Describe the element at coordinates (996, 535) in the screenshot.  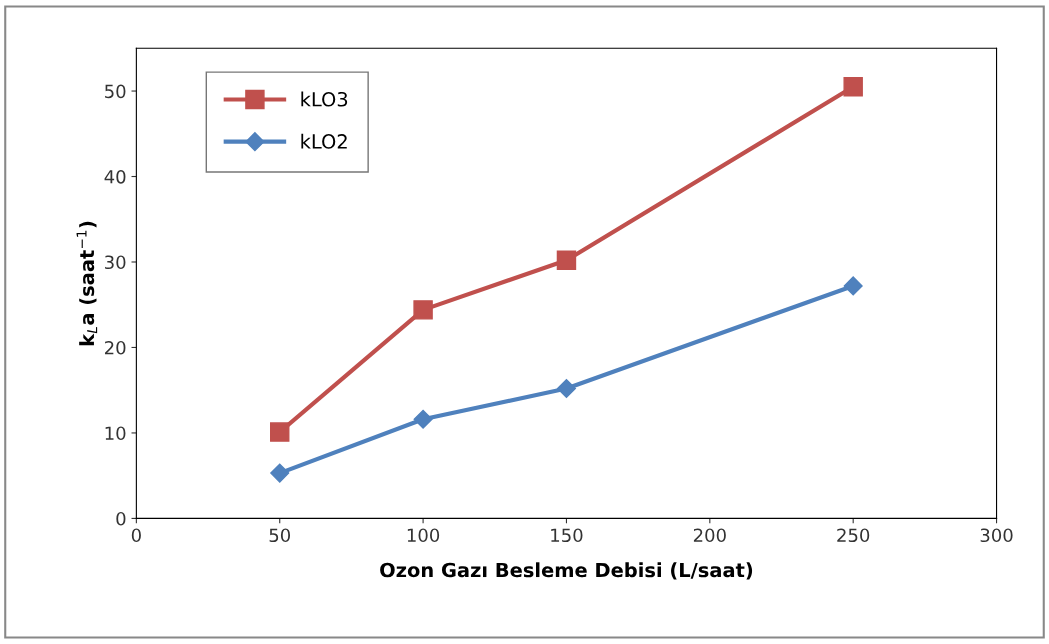
I see `x-tick-label: 300` at that location.